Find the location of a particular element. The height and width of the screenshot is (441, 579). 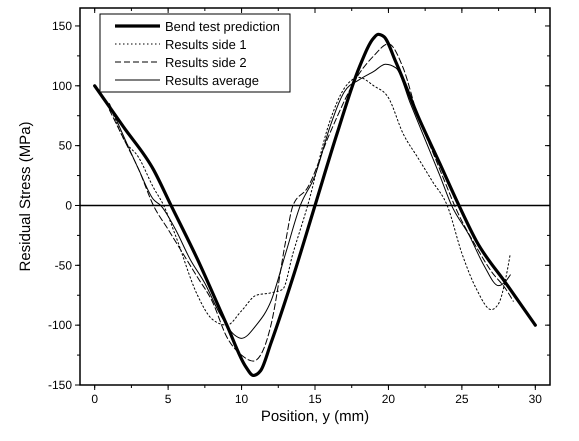

legend-label: Bend test prediction is located at coordinates (222, 26).